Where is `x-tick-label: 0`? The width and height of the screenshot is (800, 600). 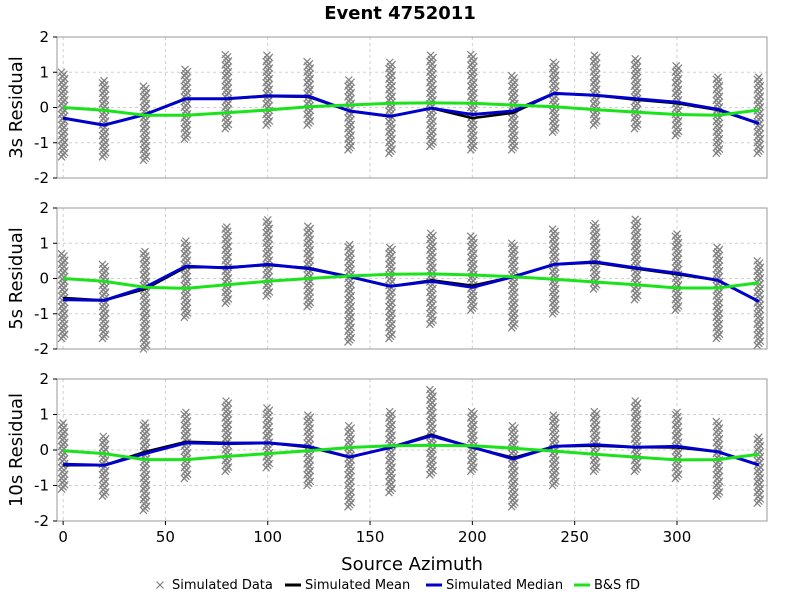 x-tick-label: 0 is located at coordinates (63, 537).